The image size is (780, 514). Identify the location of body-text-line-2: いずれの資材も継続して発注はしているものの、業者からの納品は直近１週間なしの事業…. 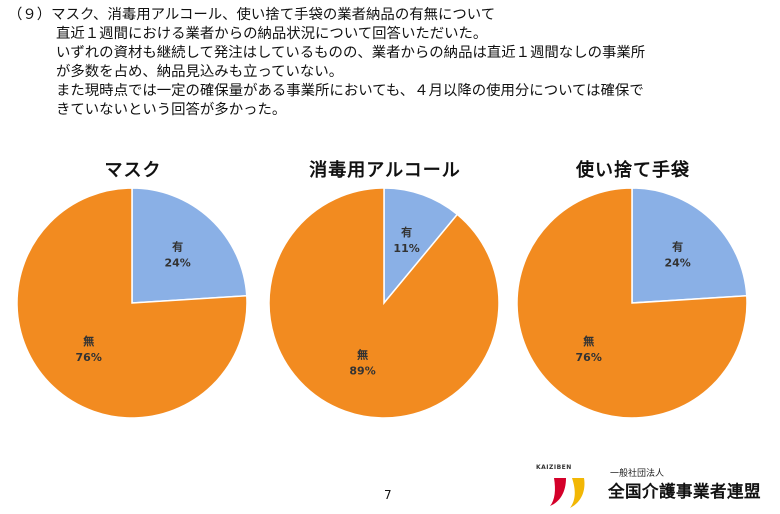
(351, 53).